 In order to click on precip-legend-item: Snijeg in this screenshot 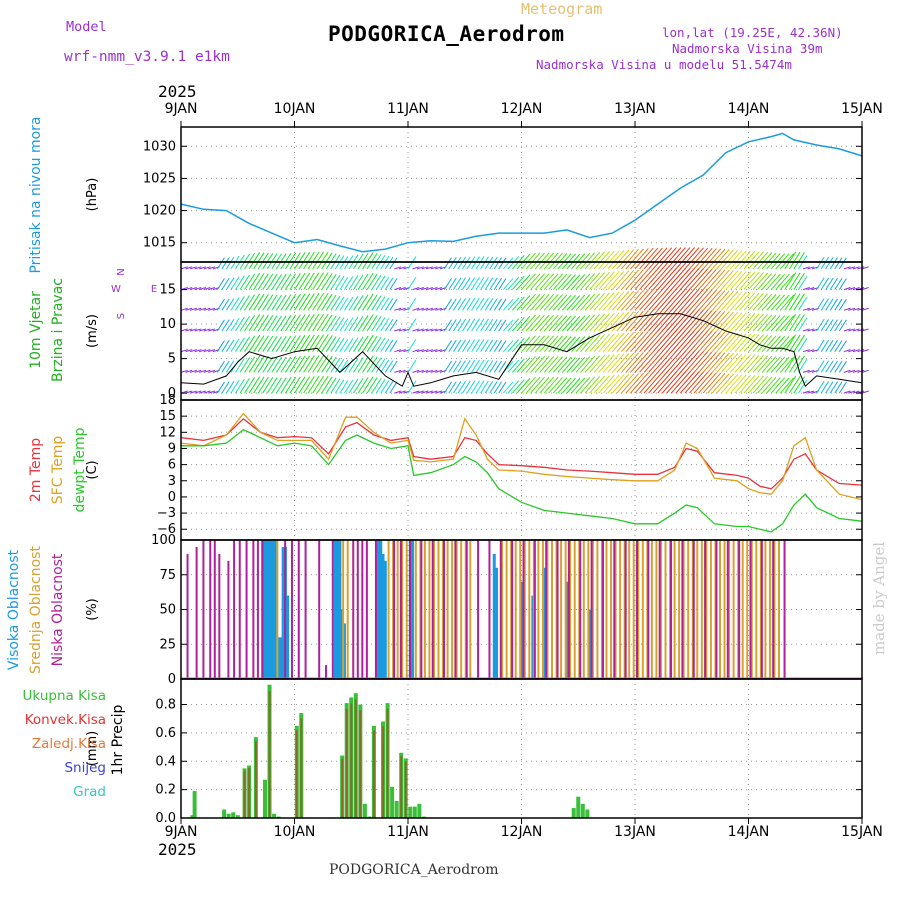, I will do `click(85, 768)`.